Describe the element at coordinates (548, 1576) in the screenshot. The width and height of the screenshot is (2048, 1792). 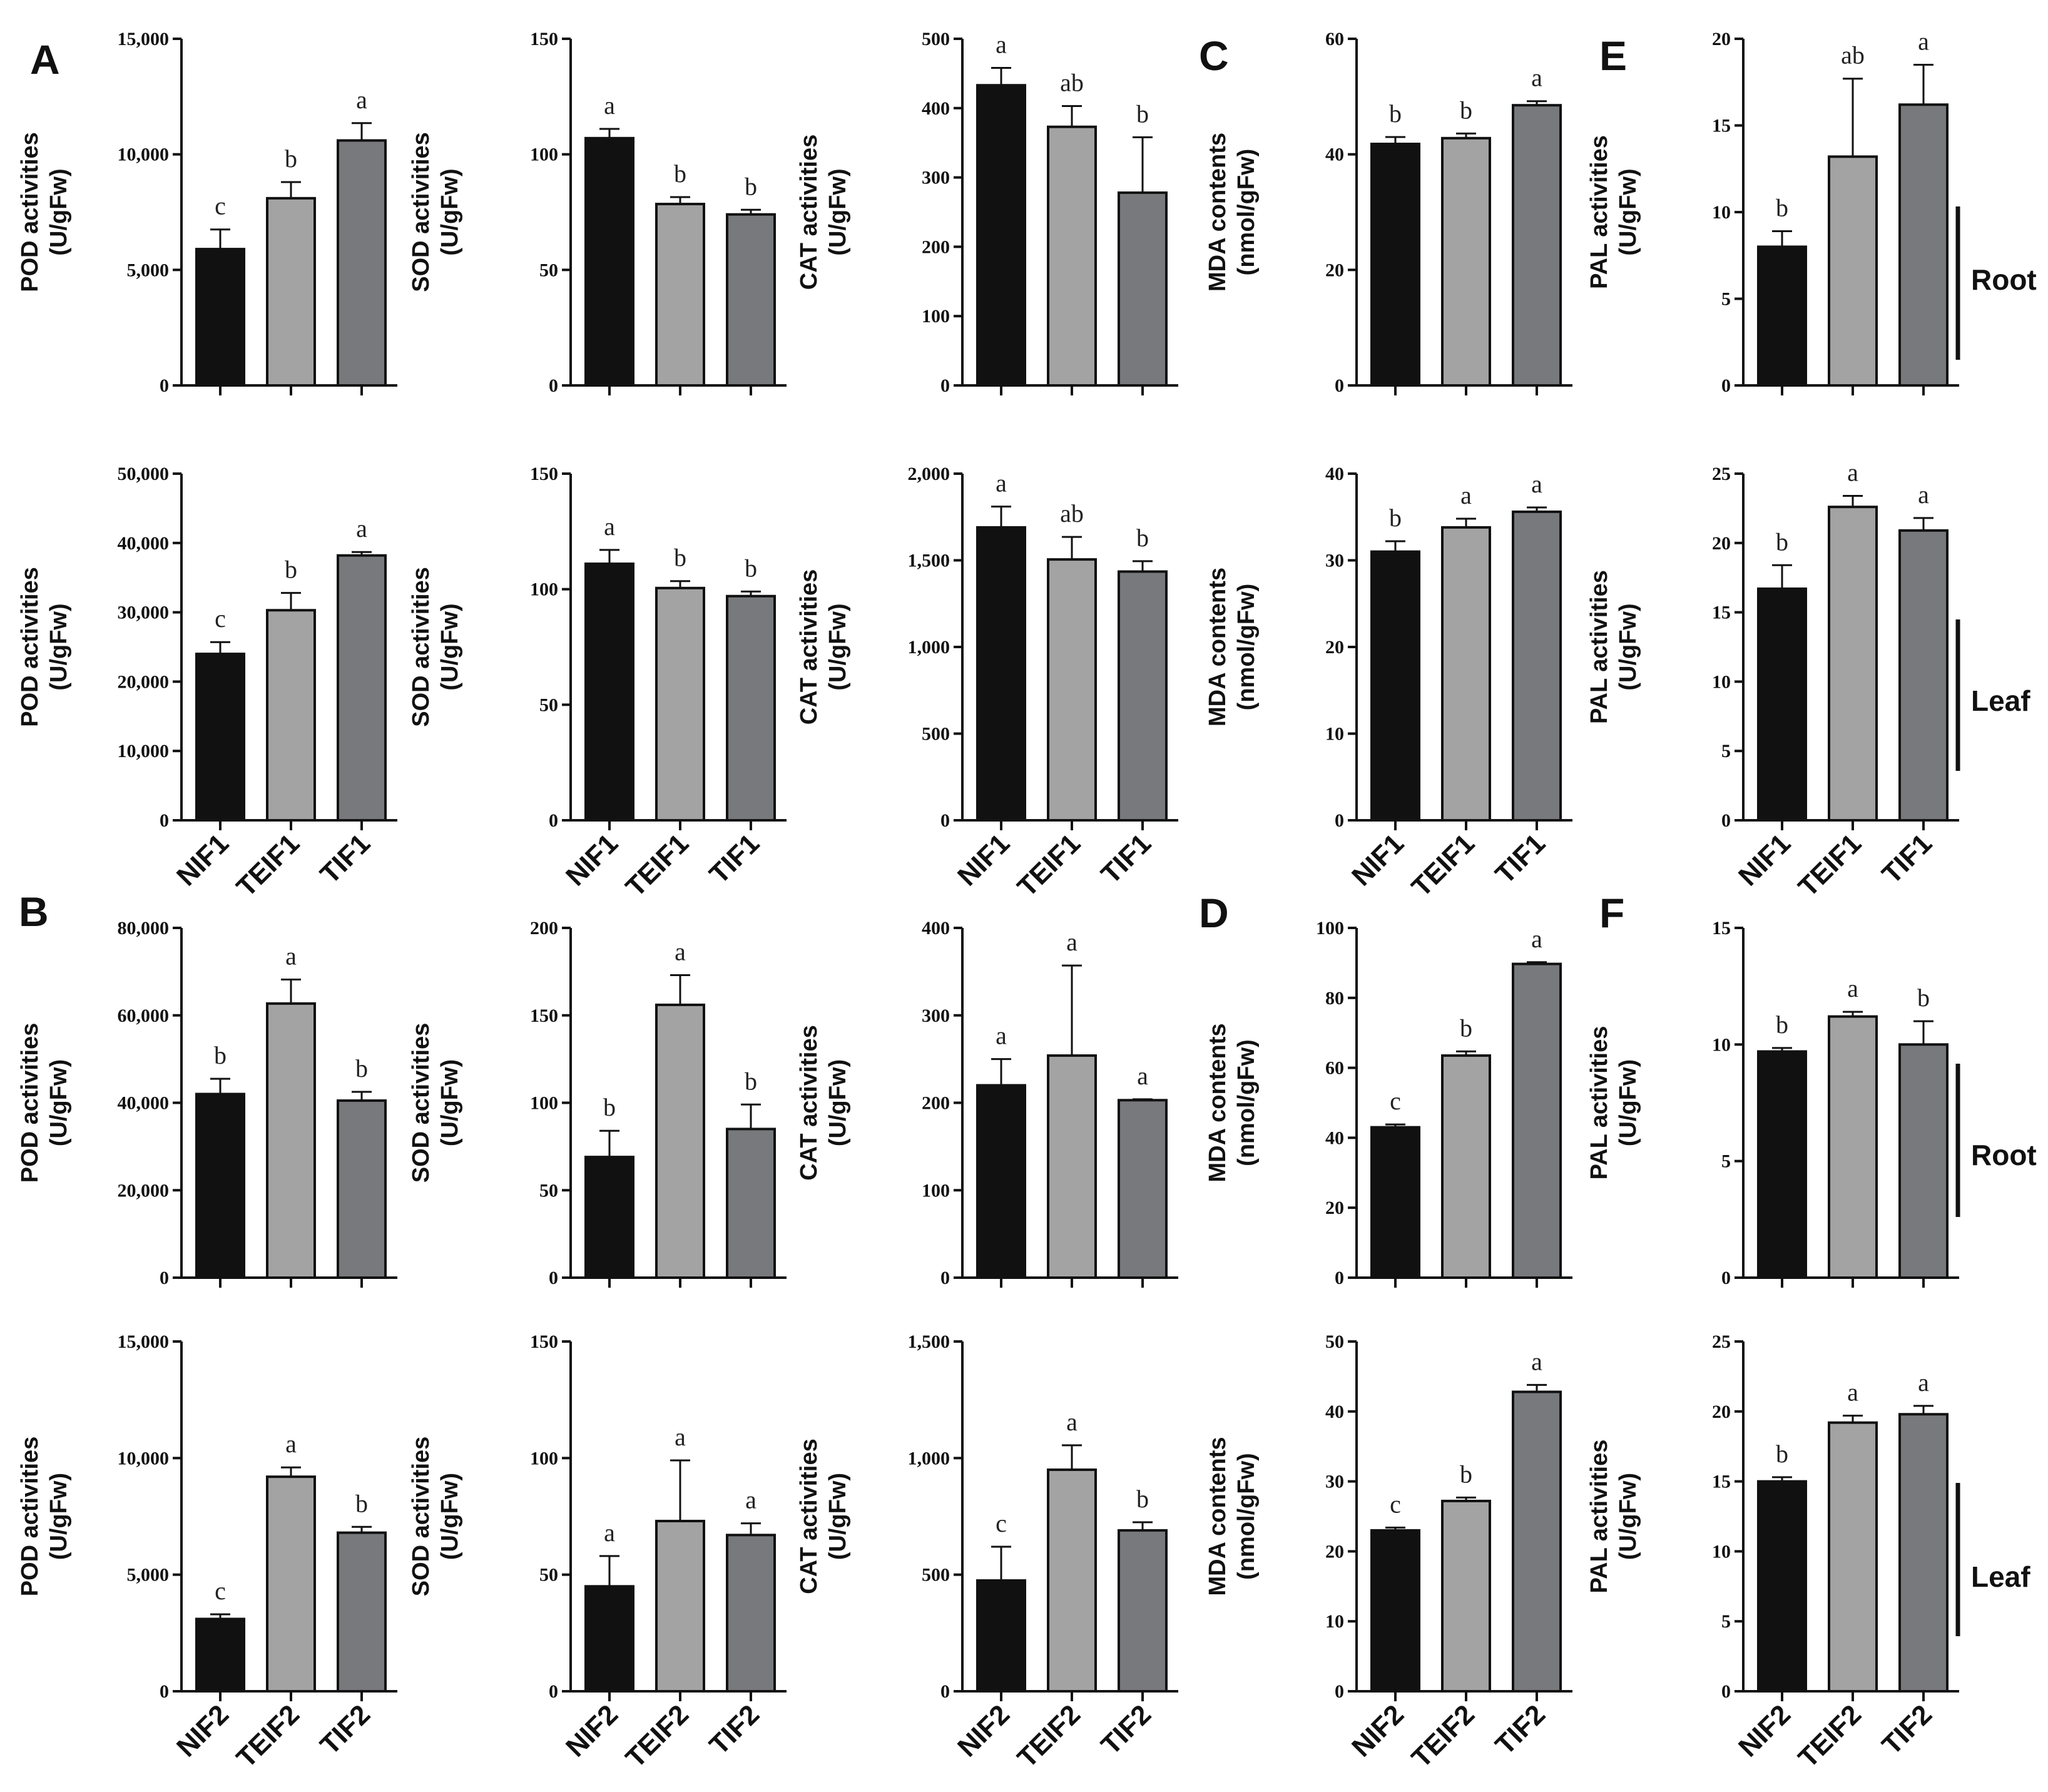
I see `chart-17-y-tick-label: 50` at that location.